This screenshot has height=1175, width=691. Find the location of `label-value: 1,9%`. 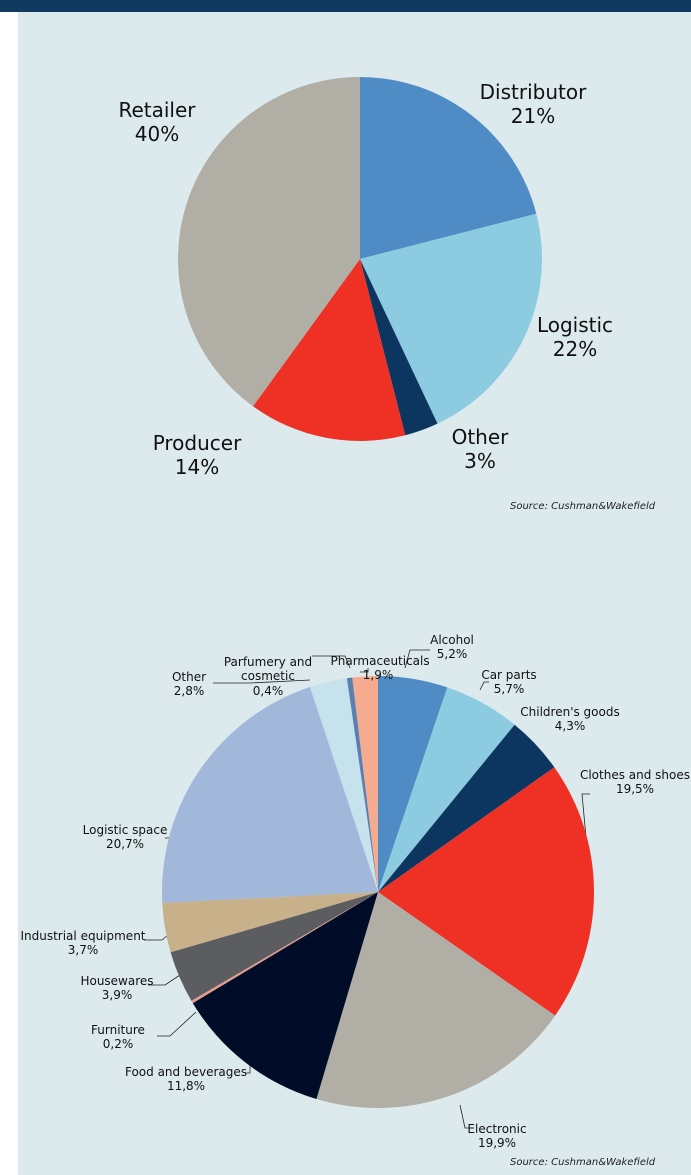

label-value: 1,9% is located at coordinates (378, 675).